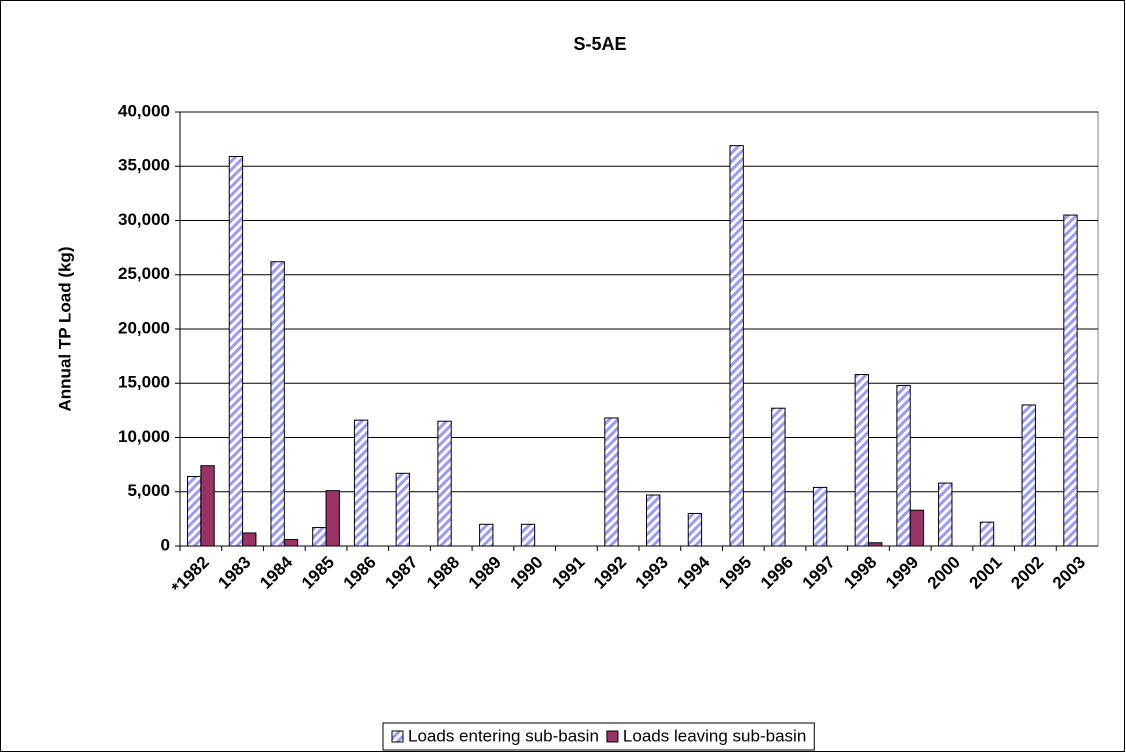 The width and height of the screenshot is (1126, 753). What do you see at coordinates (714, 735) in the screenshot?
I see `legend-label: Loads leaving sub-basin` at bounding box center [714, 735].